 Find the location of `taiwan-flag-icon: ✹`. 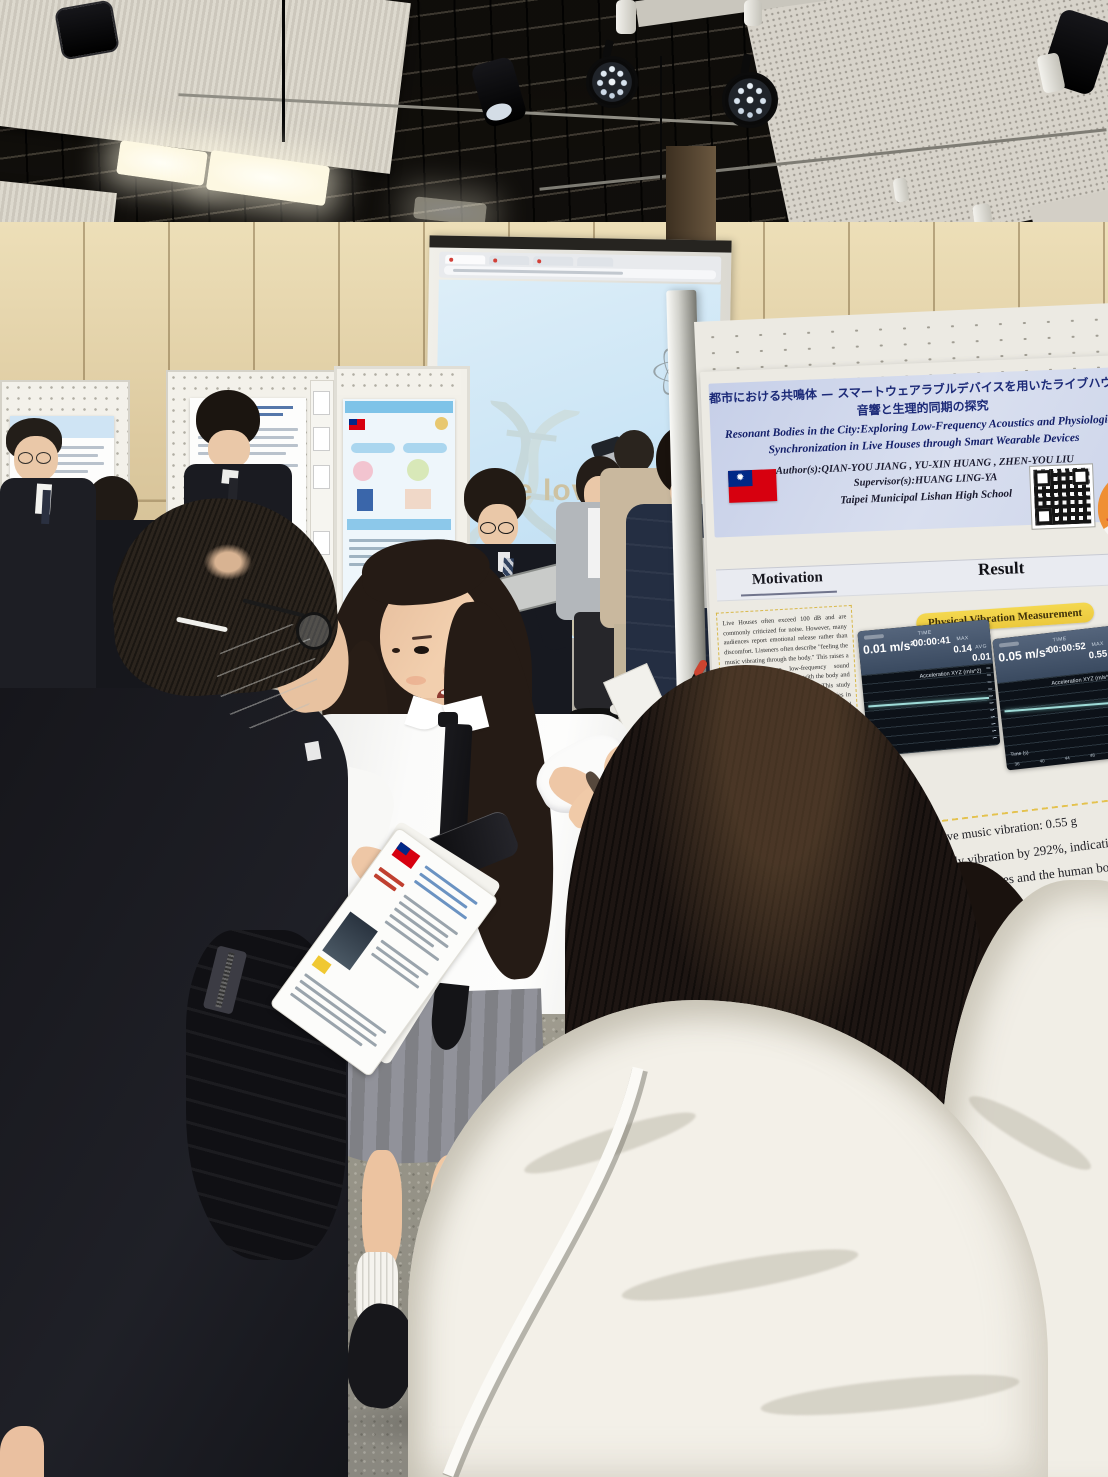

taiwan-flag-icon: ✹ is located at coordinates (752, 486).